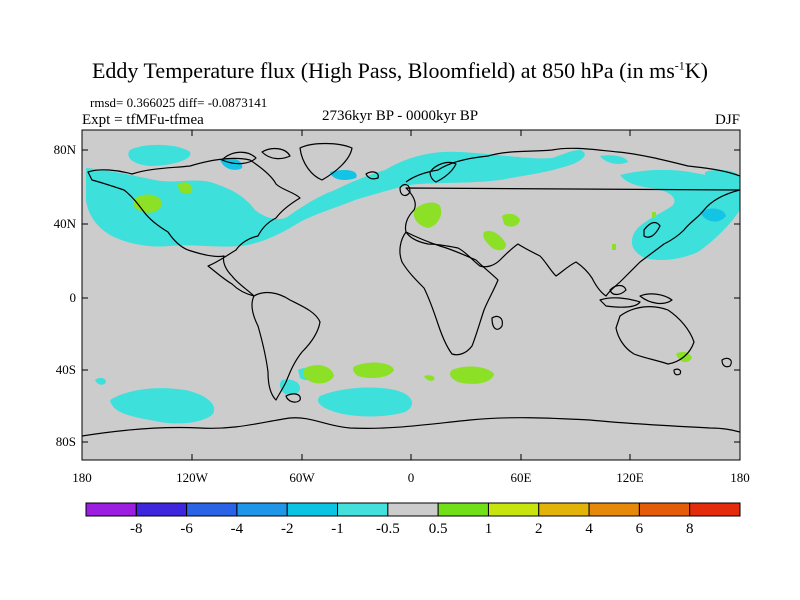 The width and height of the screenshot is (800, 600). Describe the element at coordinates (740, 477) in the screenshot. I see `lon-label-180e: 180` at that location.